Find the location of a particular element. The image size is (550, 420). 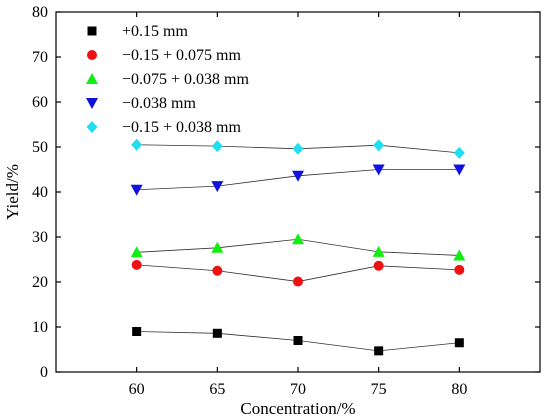

x-tick-label: 65 is located at coordinates (217, 389).